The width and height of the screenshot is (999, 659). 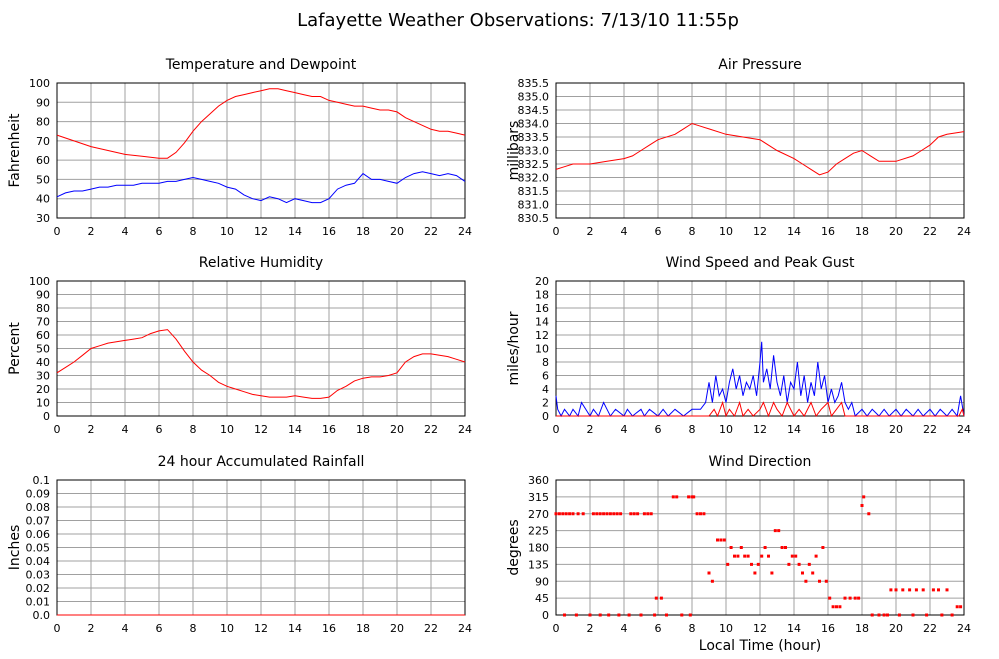 What do you see at coordinates (545, 376) in the screenshot?
I see `wind-ytick-label: 6` at bounding box center [545, 376].